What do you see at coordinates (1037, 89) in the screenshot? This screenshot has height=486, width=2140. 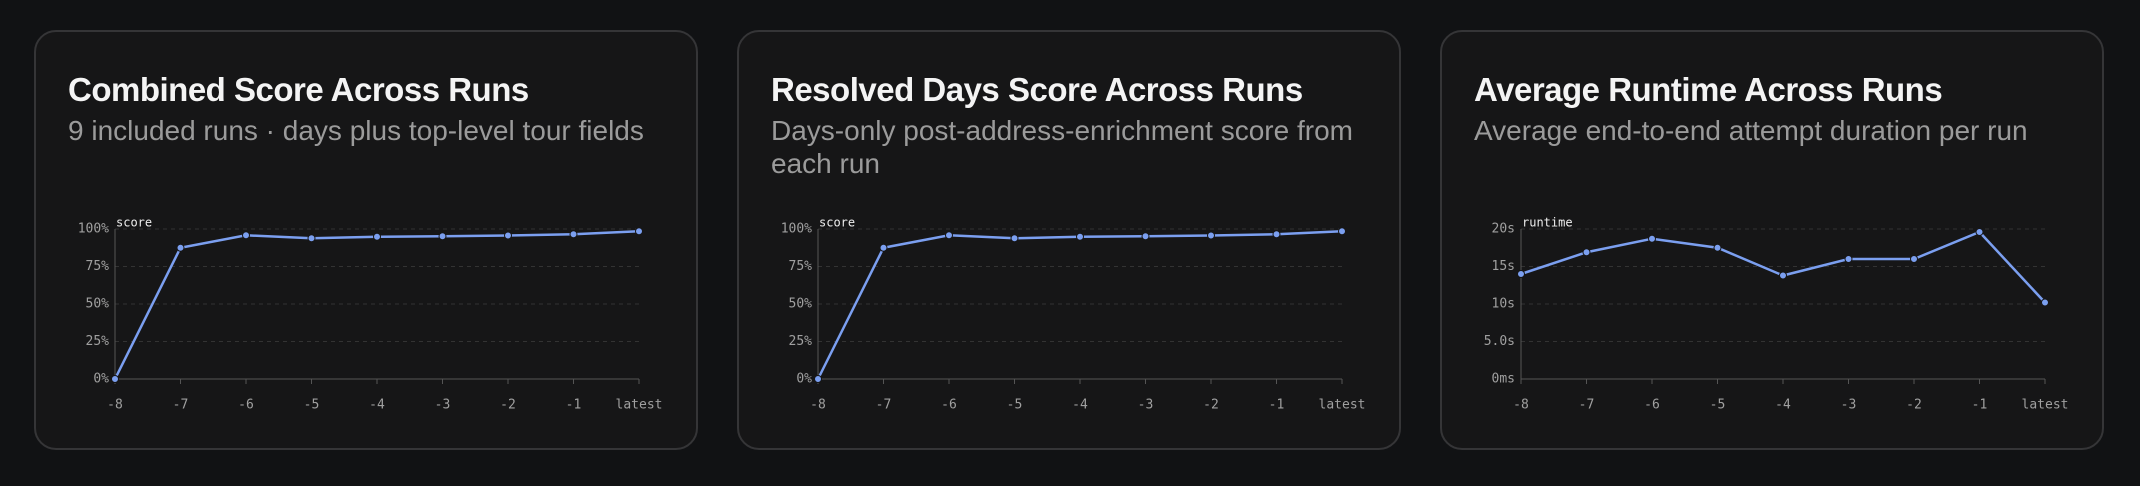 I see `card-title: Resolved Days Score Across Runs` at bounding box center [1037, 89].